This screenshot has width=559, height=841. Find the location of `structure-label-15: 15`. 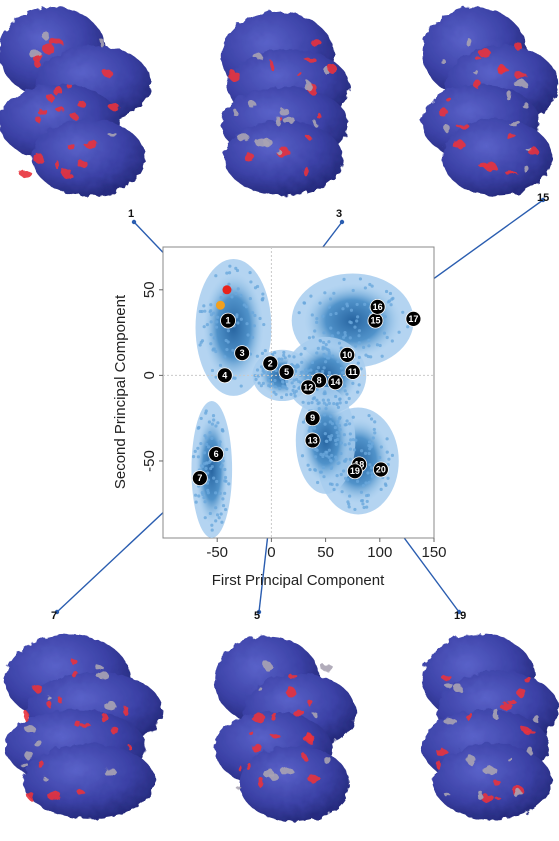

structure-label-15: 15 is located at coordinates (543, 198).